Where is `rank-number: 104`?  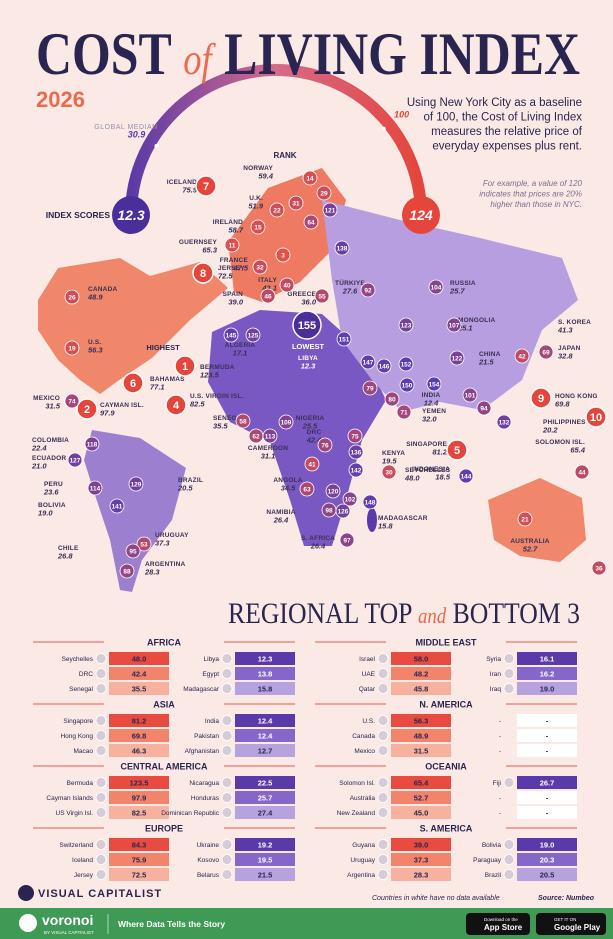
rank-number: 104 is located at coordinates (436, 287).